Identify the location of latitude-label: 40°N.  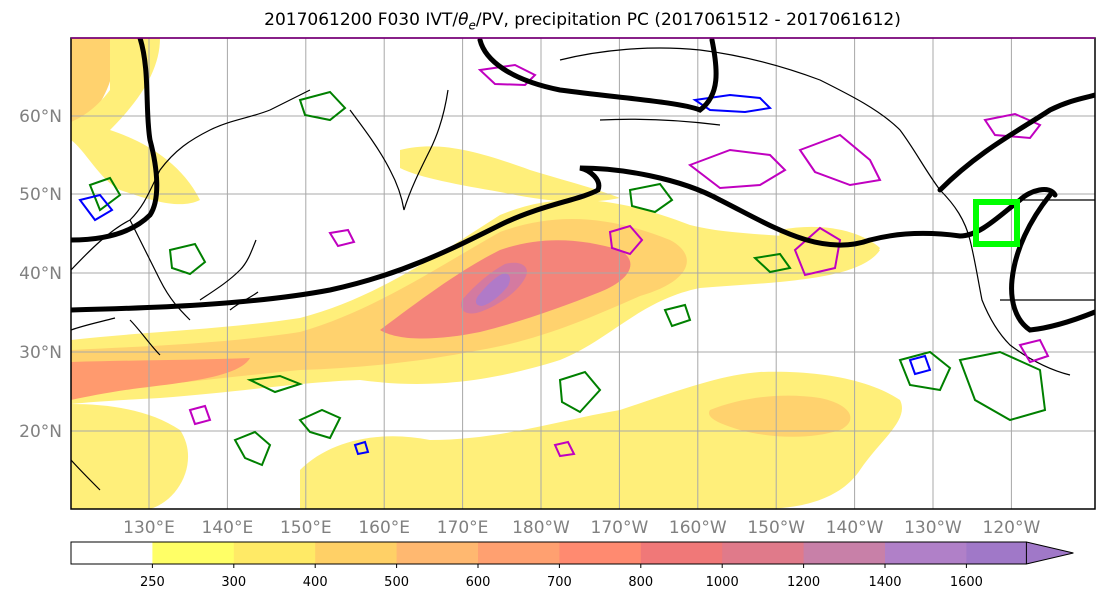
(40, 274).